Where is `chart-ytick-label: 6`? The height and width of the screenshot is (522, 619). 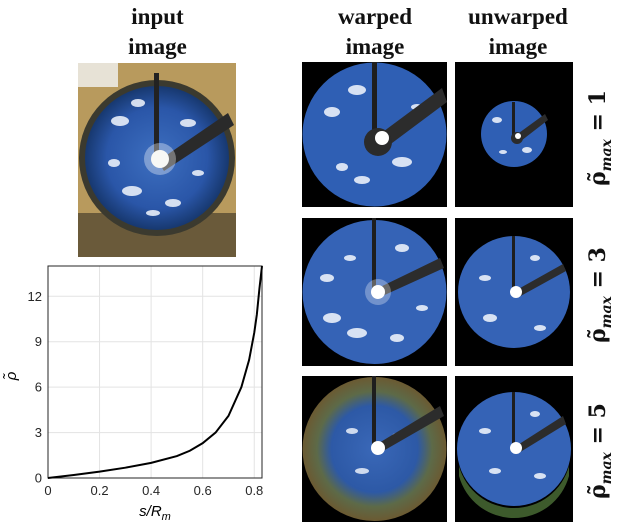 chart-ytick-label: 6 is located at coordinates (38, 387).